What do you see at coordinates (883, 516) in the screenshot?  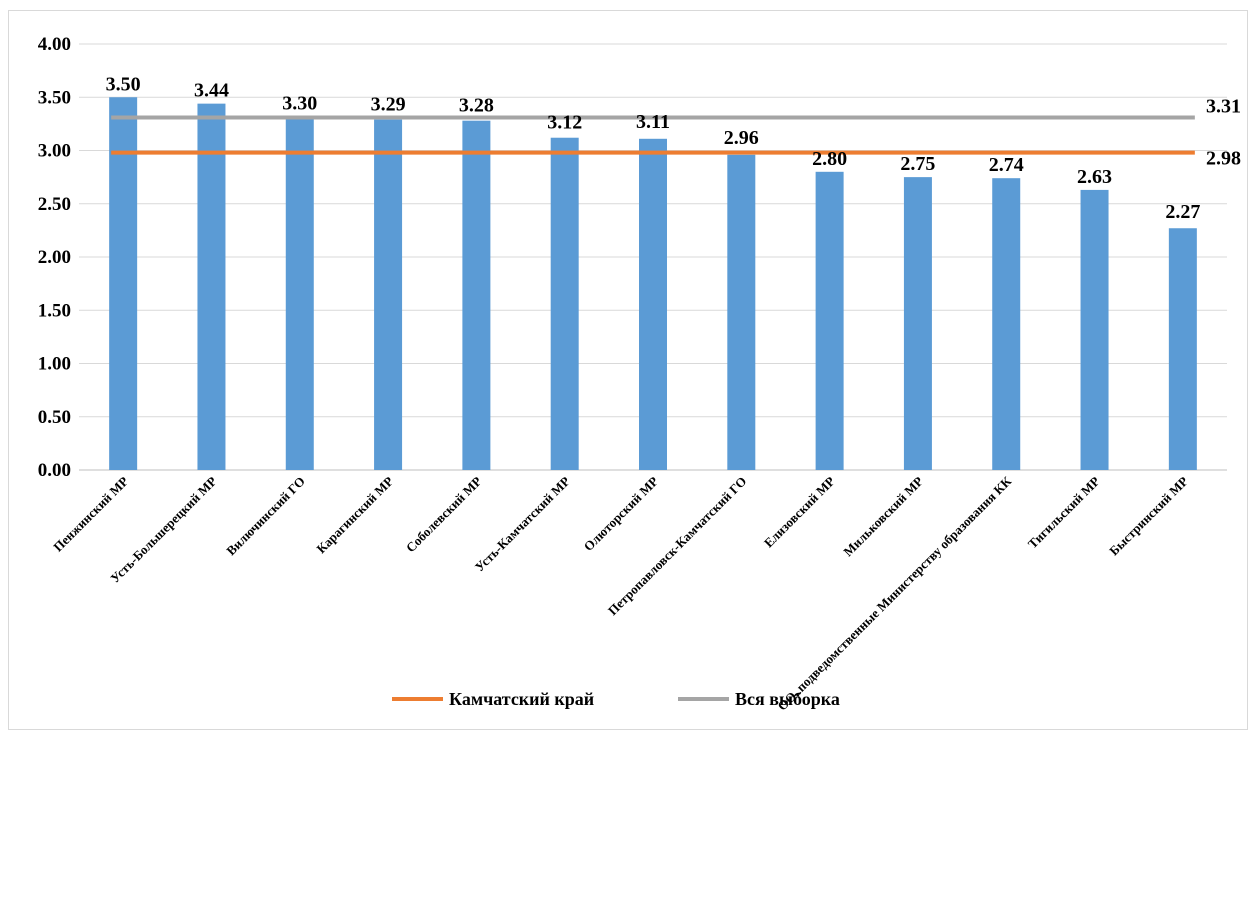 I see `x-tick-label: Мильковский МР` at bounding box center [883, 516].